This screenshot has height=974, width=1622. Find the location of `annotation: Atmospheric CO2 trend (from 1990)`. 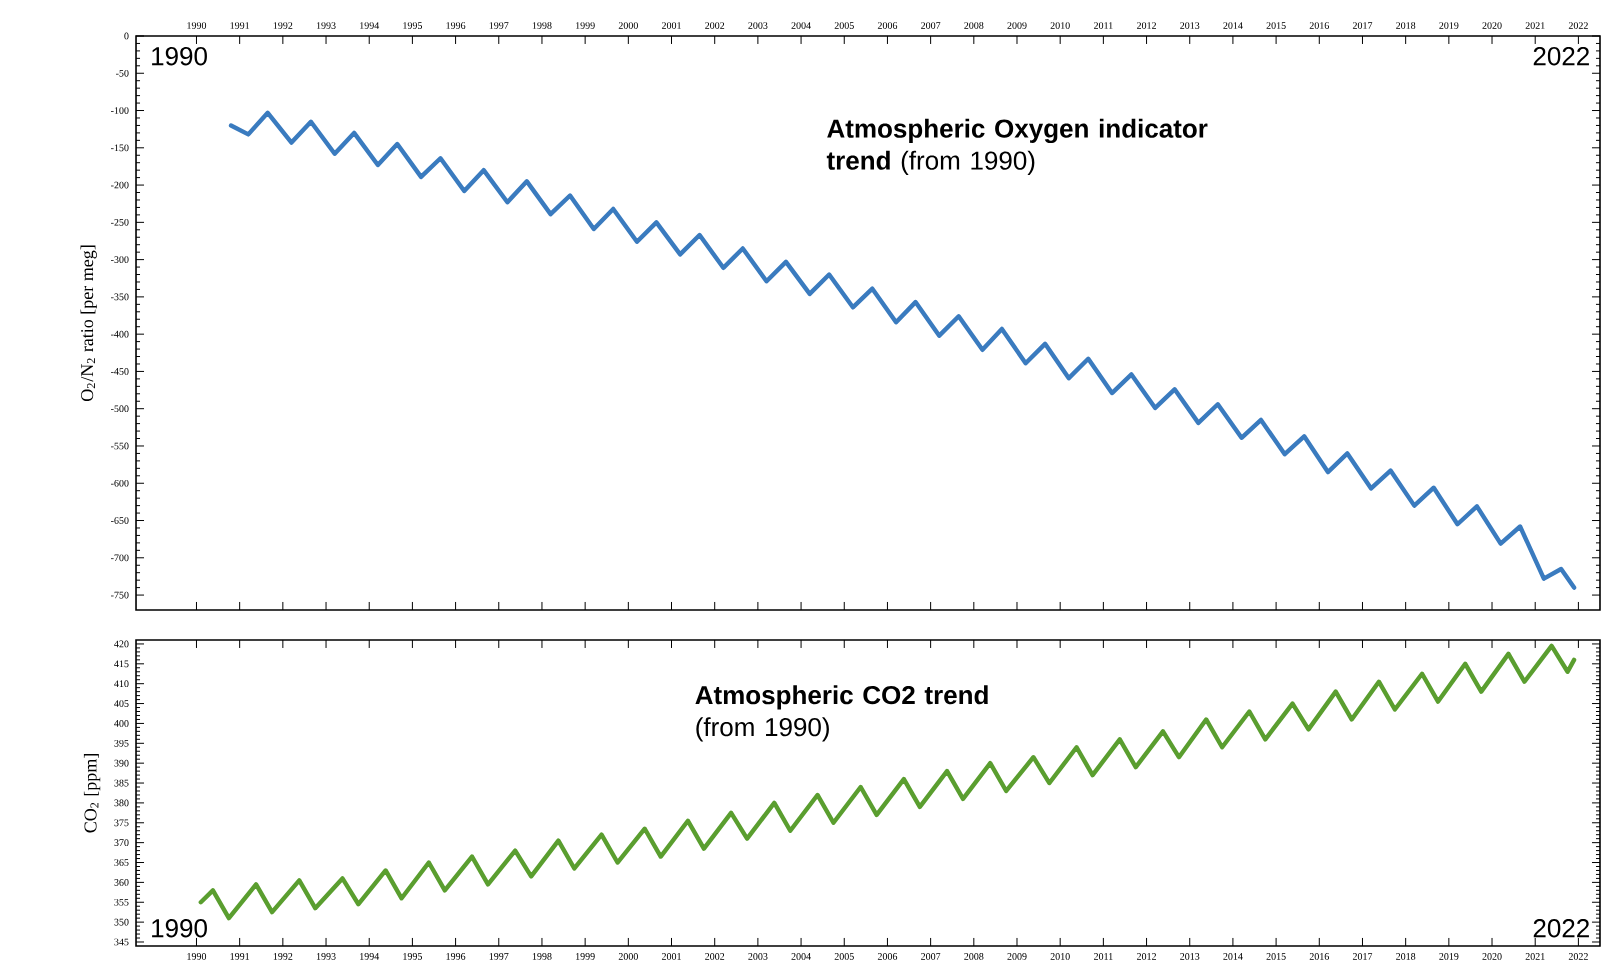

annotation: Atmospheric CO2 trend (from 1990) is located at coordinates (841, 713).